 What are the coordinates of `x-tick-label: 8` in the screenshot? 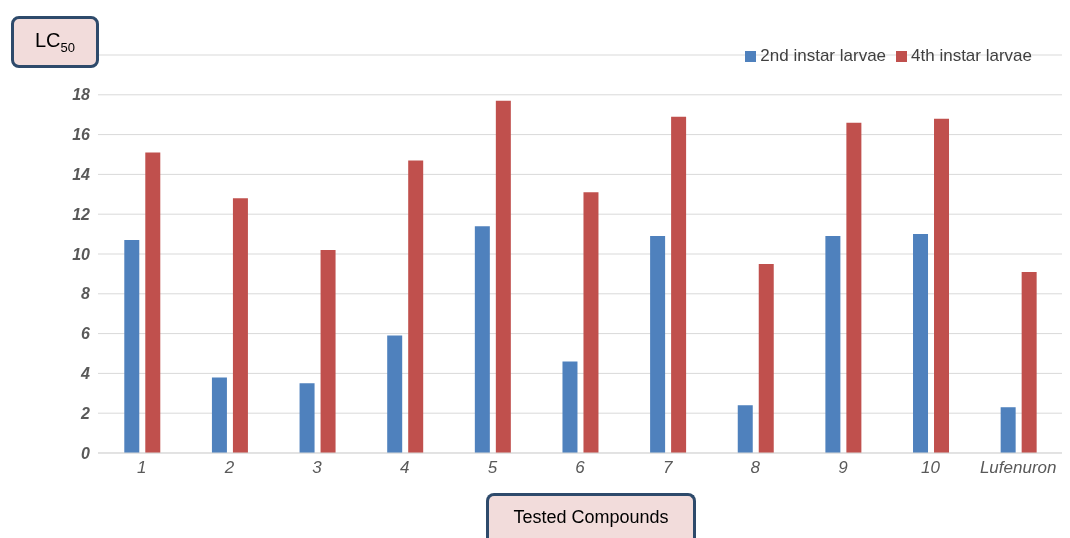 It's located at (755, 468).